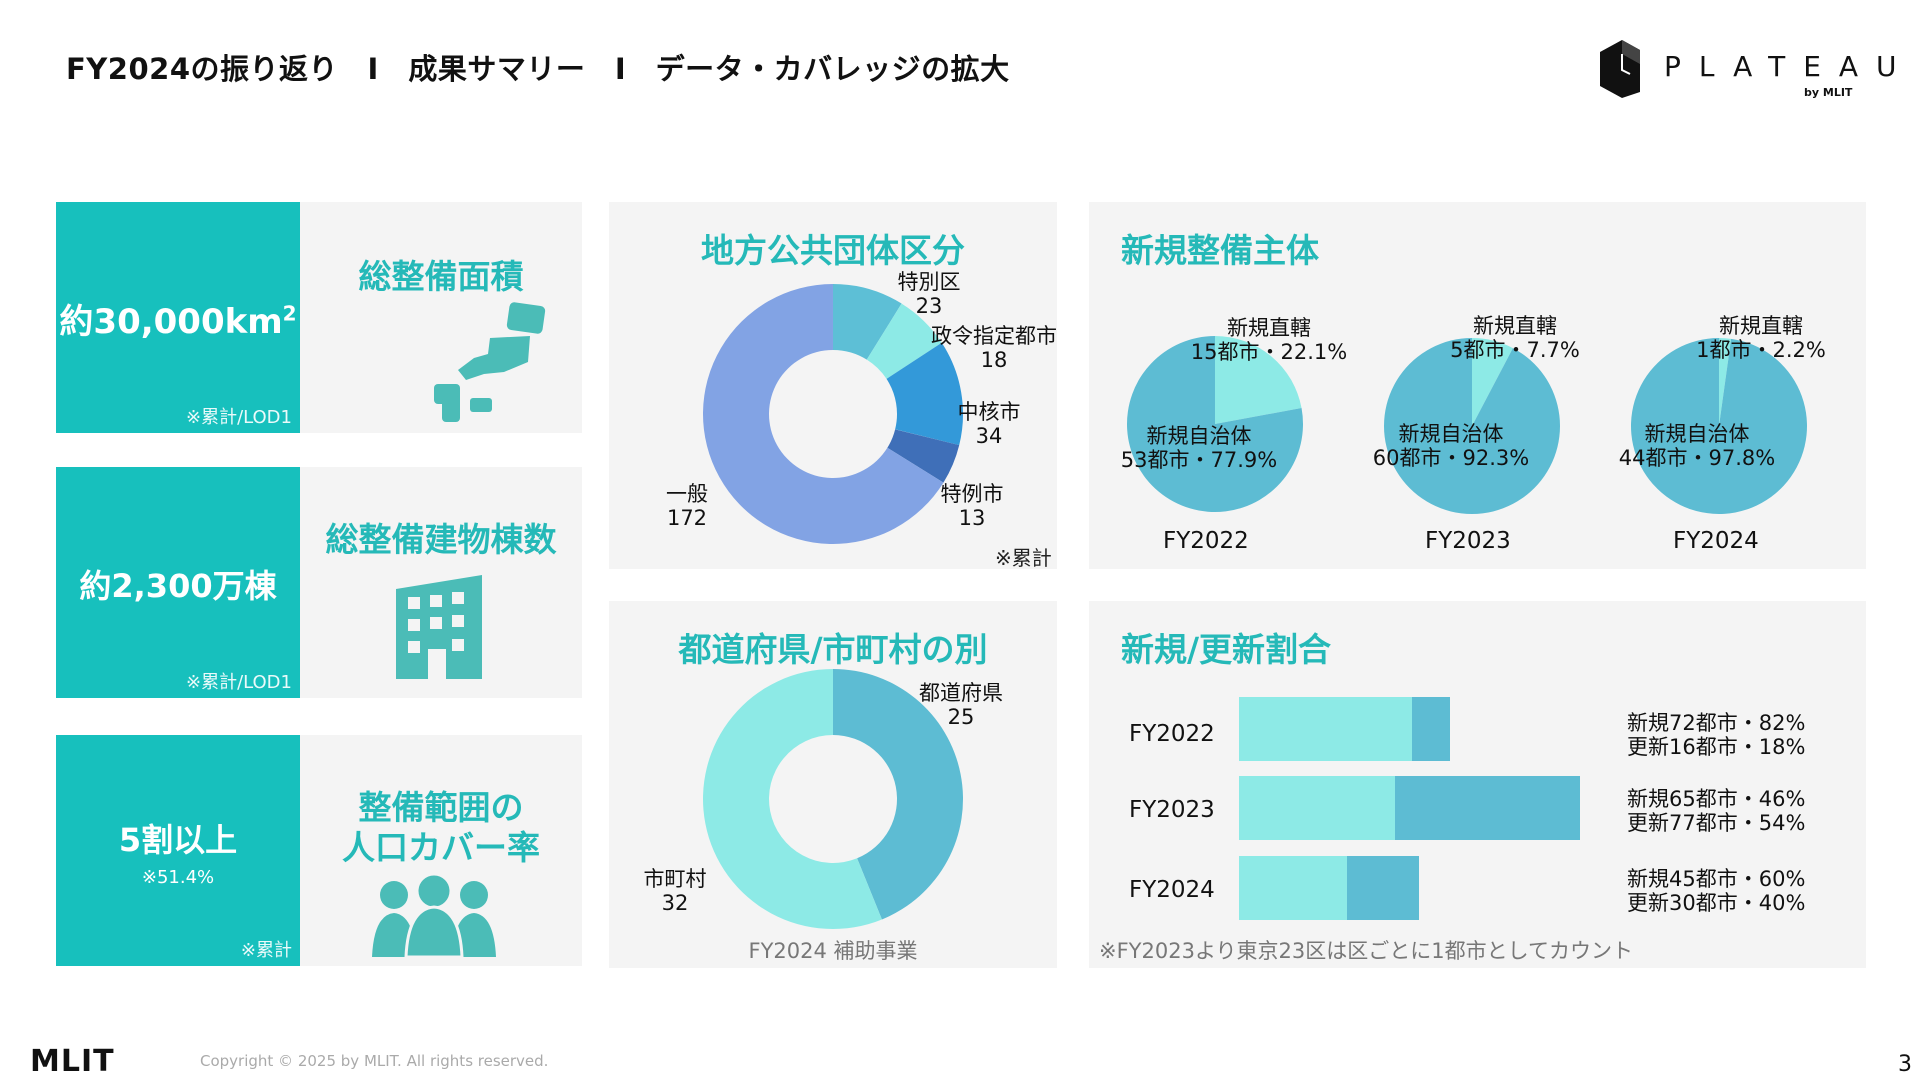 The width and height of the screenshot is (1920, 1080). Describe the element at coordinates (319, 317) in the screenshot. I see `kpi-card-area: 約30,000km2 ※累計/LOD1 総整備面積` at that location.